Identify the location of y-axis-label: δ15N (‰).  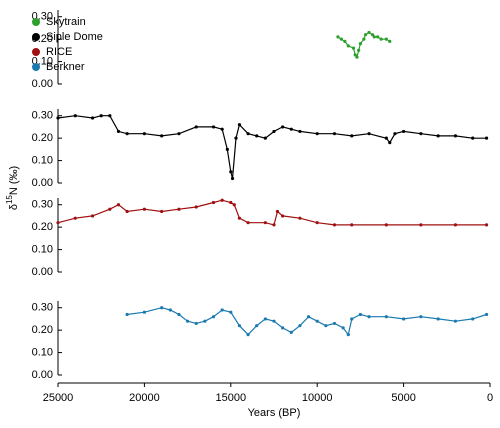
(12, 188).